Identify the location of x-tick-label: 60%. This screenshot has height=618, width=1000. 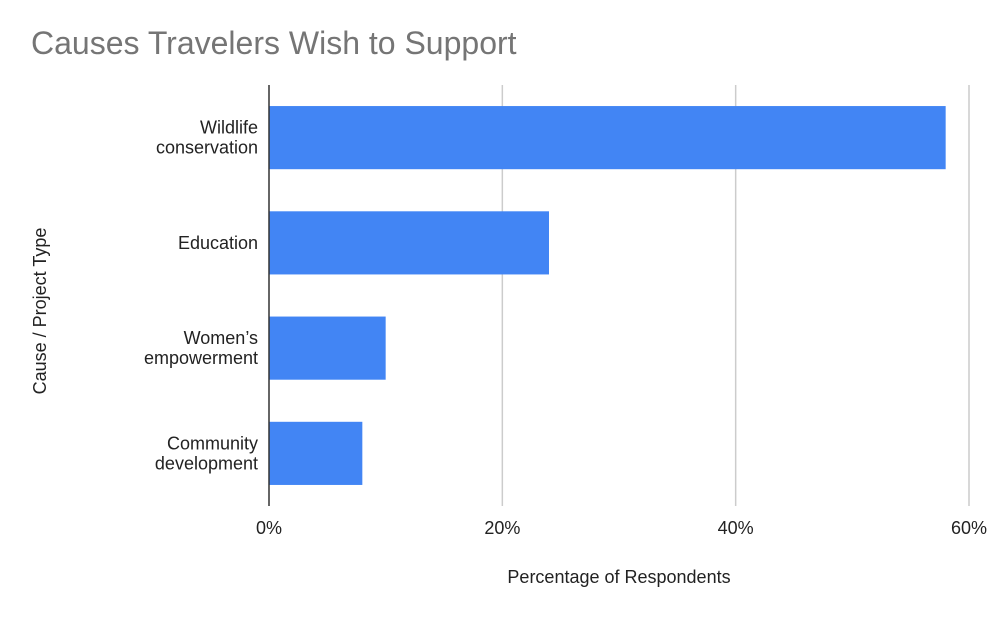
(969, 528).